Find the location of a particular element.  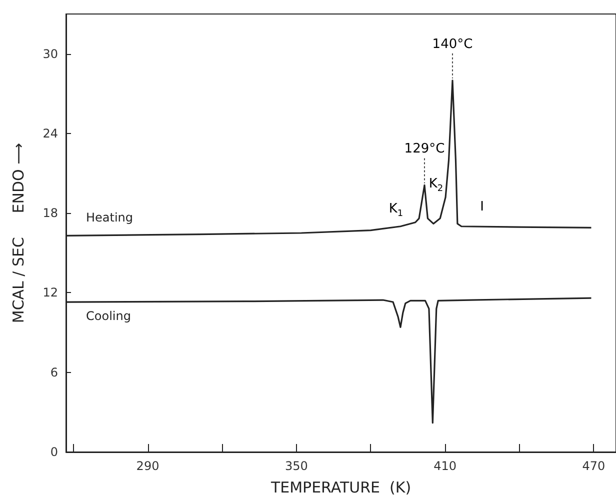

series-label: Cooling is located at coordinates (108, 316).